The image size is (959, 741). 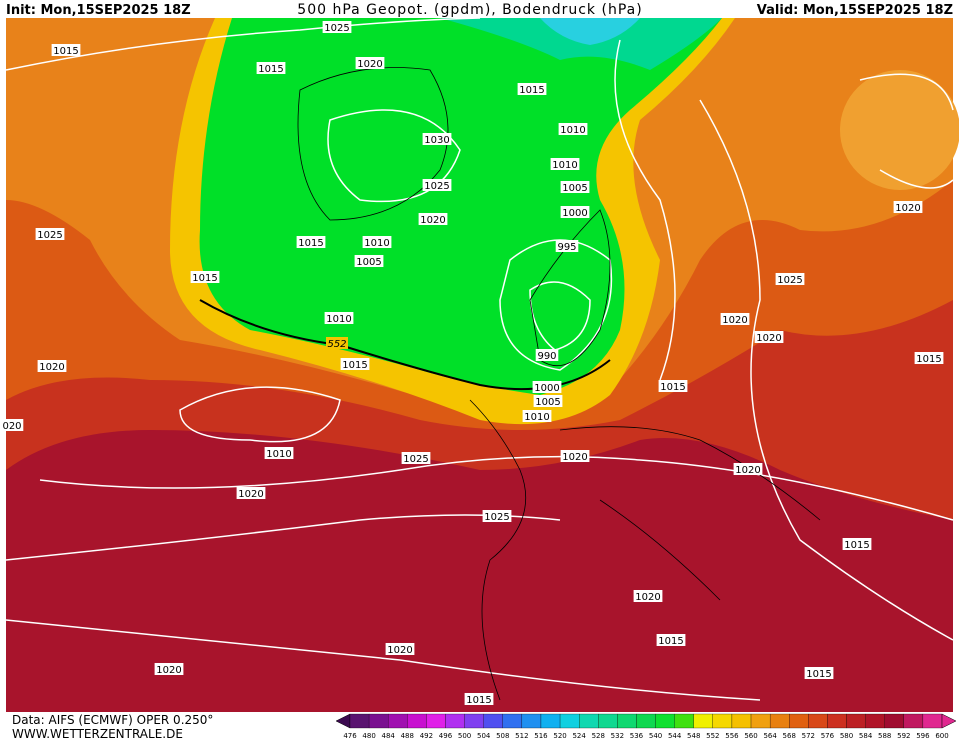 I want to click on colorbar-label: 484, so click(x=389, y=736).